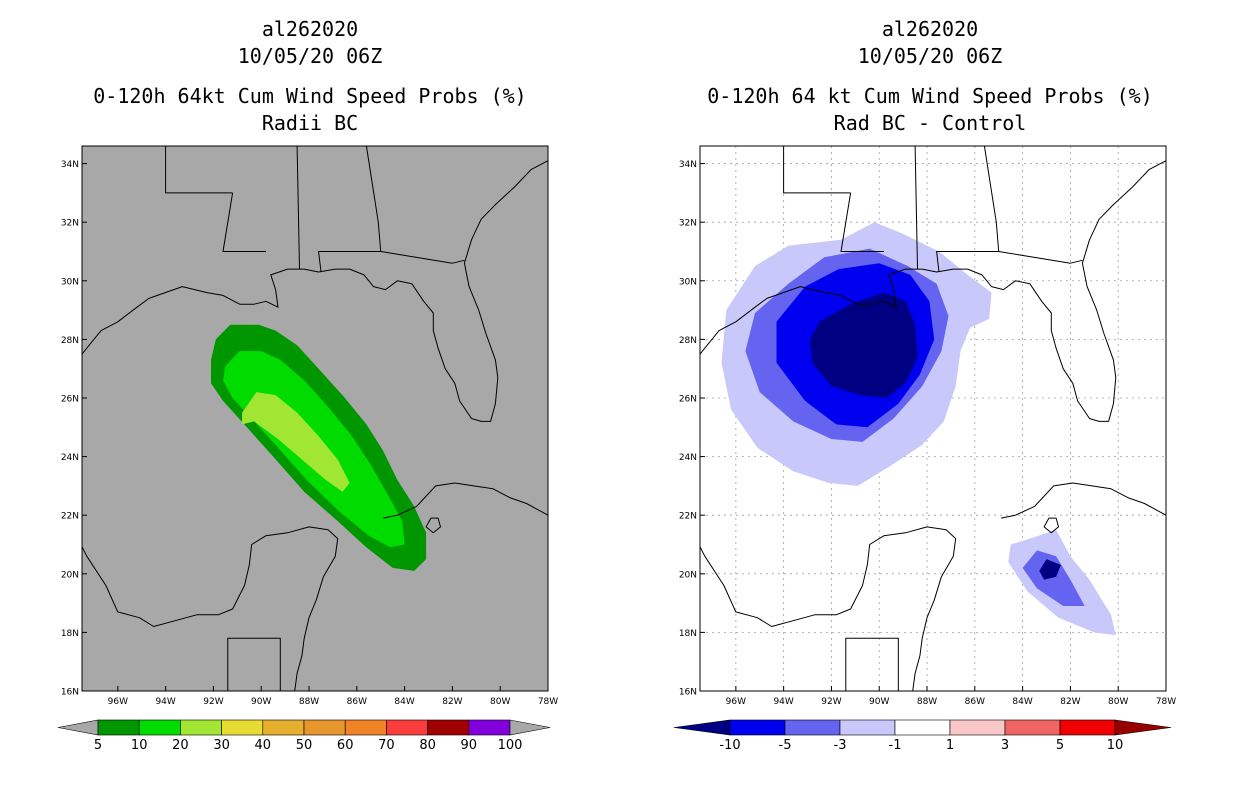 This screenshot has height=800, width=1236. I want to click on colorbar-label--1: -1, so click(895, 745).